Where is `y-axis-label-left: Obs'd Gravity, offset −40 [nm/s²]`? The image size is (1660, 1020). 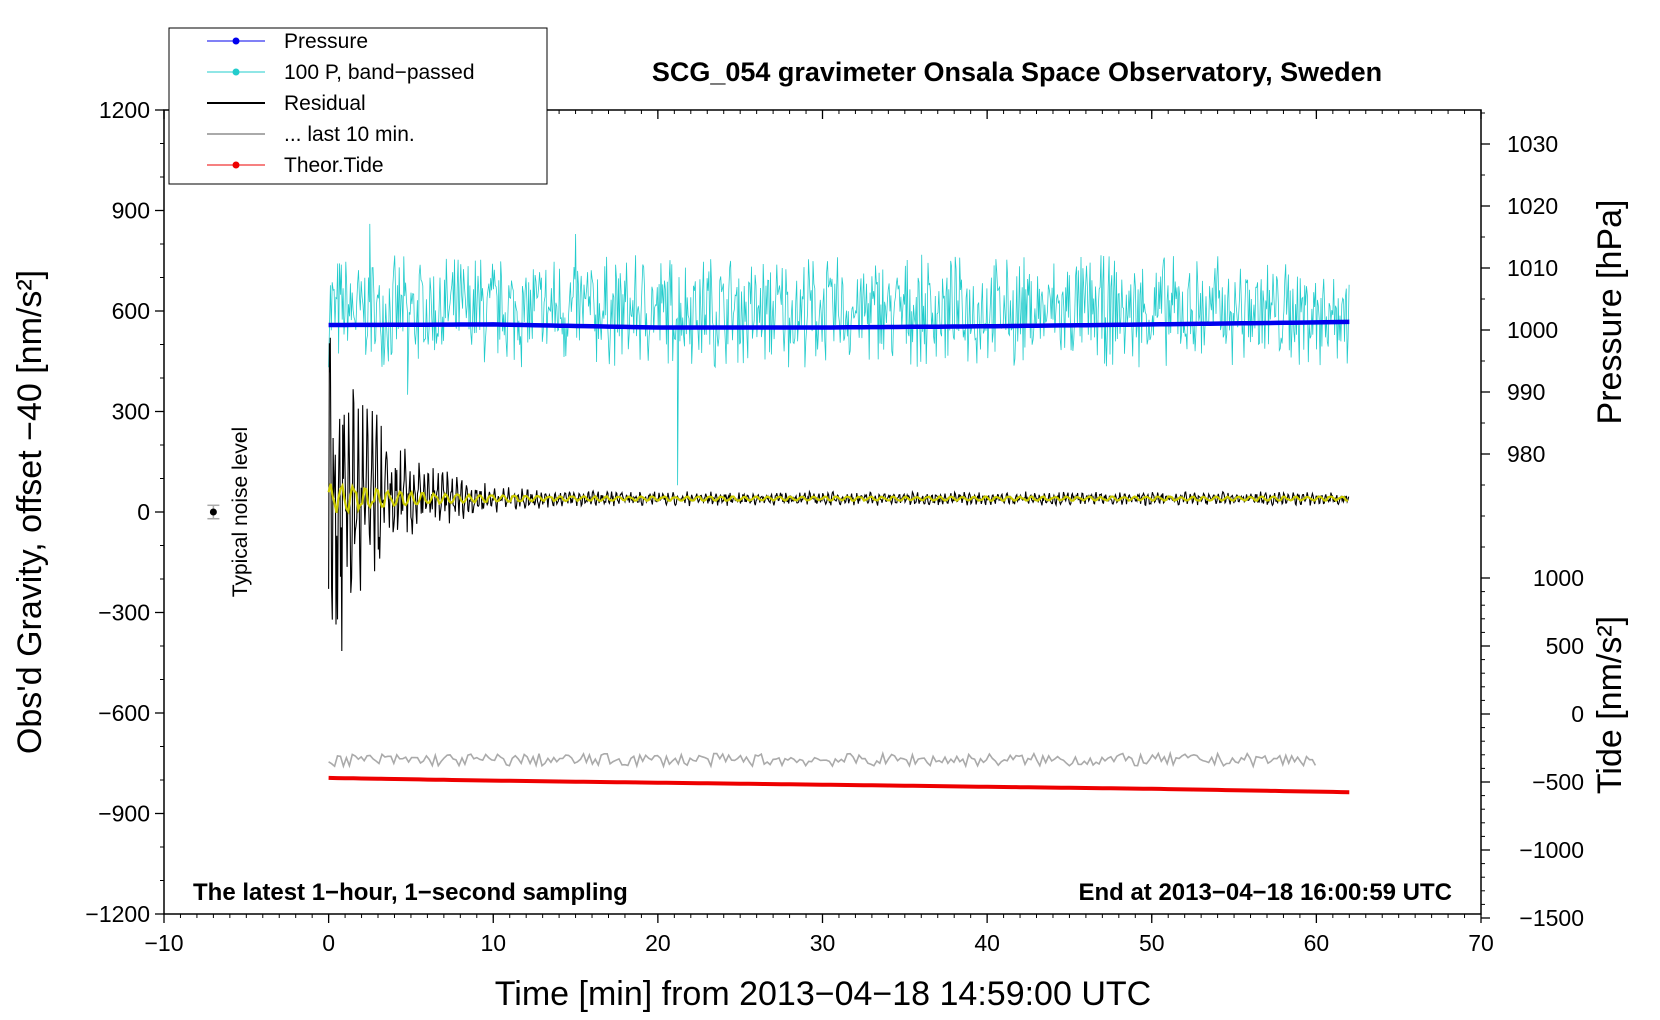 y-axis-label-left: Obs'd Gravity, offset −40 [nm/s²] is located at coordinates (30, 512).